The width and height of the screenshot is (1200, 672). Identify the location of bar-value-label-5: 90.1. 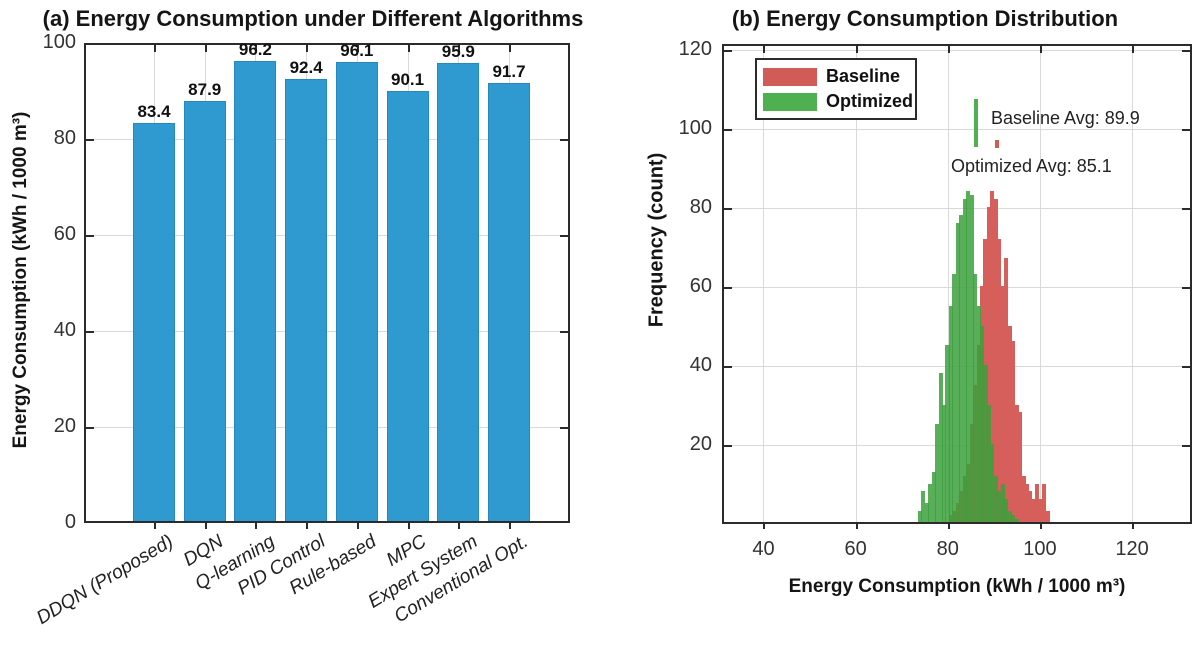
(408, 79).